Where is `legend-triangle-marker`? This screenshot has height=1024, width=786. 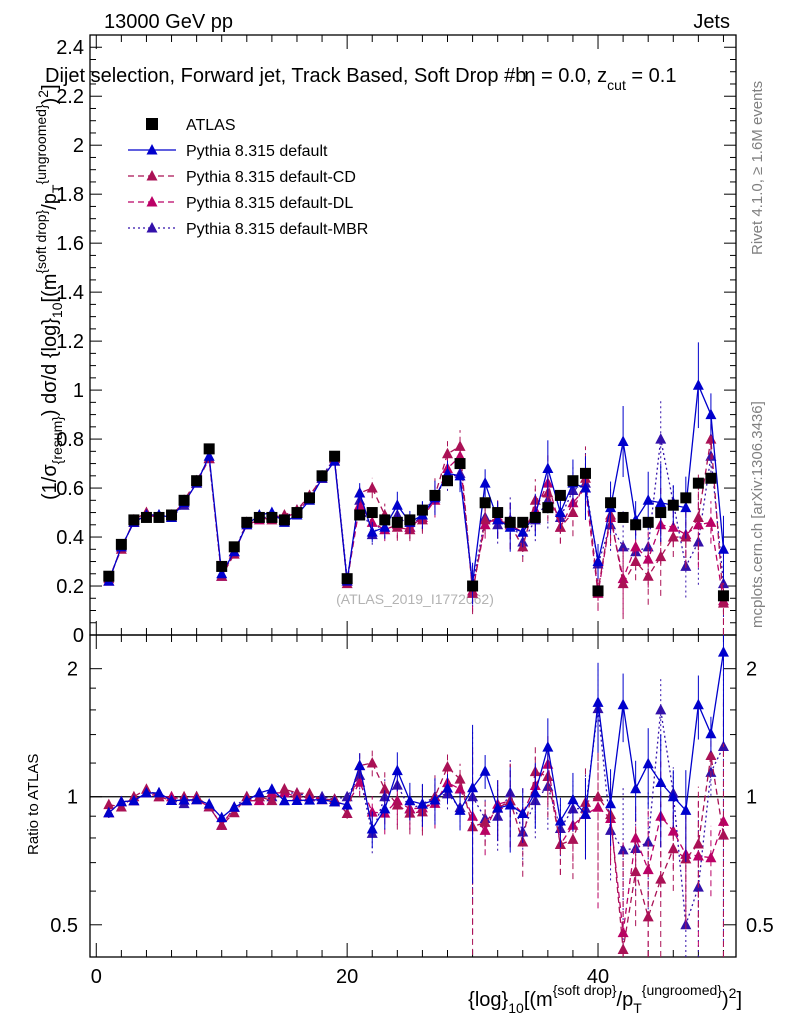 legend-triangle-marker is located at coordinates (152, 201).